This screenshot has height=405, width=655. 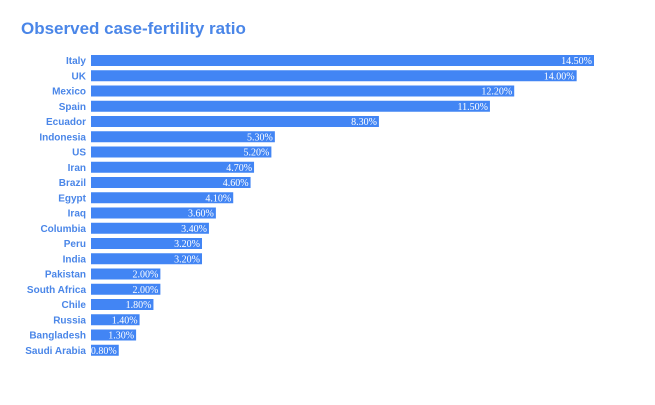 I want to click on value-label-egypt: 4.10%, so click(x=218, y=198).